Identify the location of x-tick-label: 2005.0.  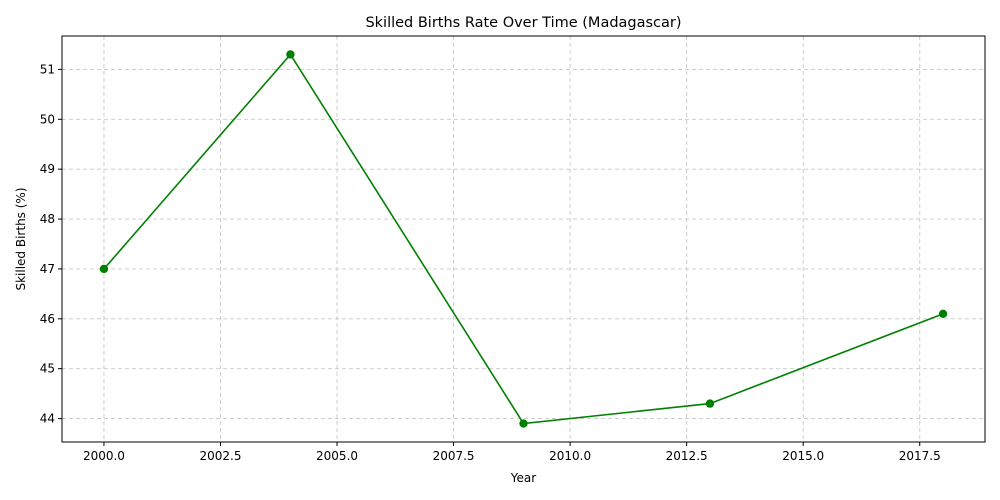
(337, 456).